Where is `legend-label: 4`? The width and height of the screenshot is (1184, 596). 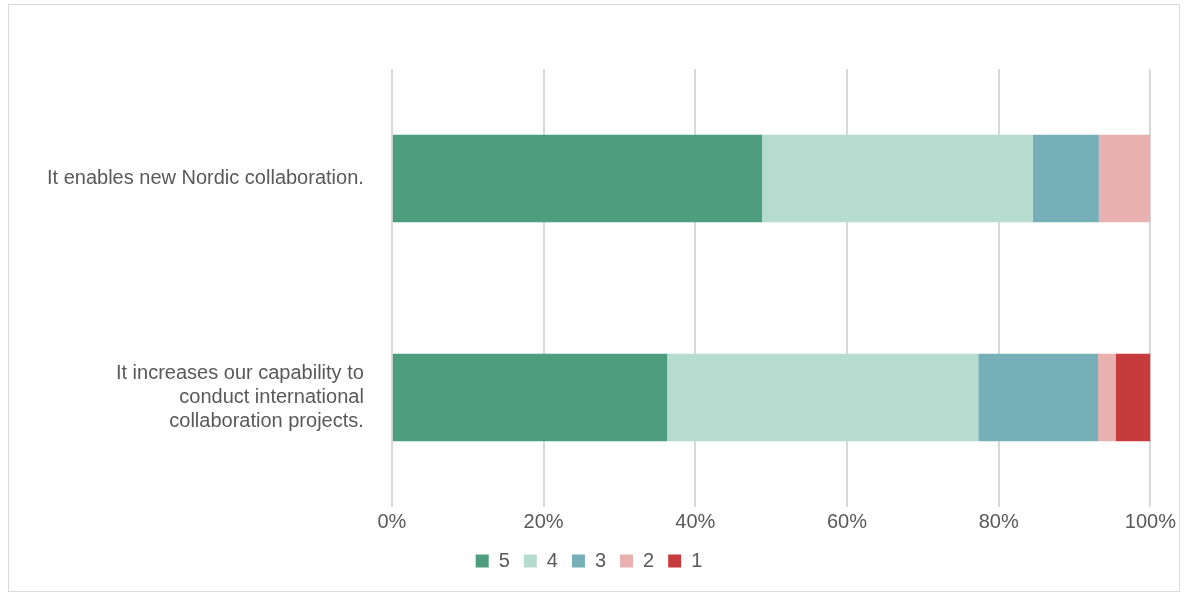 legend-label: 4 is located at coordinates (552, 559).